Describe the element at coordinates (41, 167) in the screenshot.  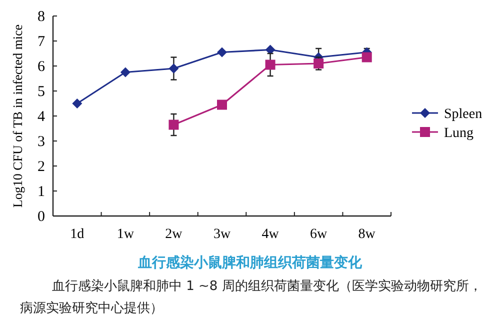
I see `y-tick-label: 2` at that location.